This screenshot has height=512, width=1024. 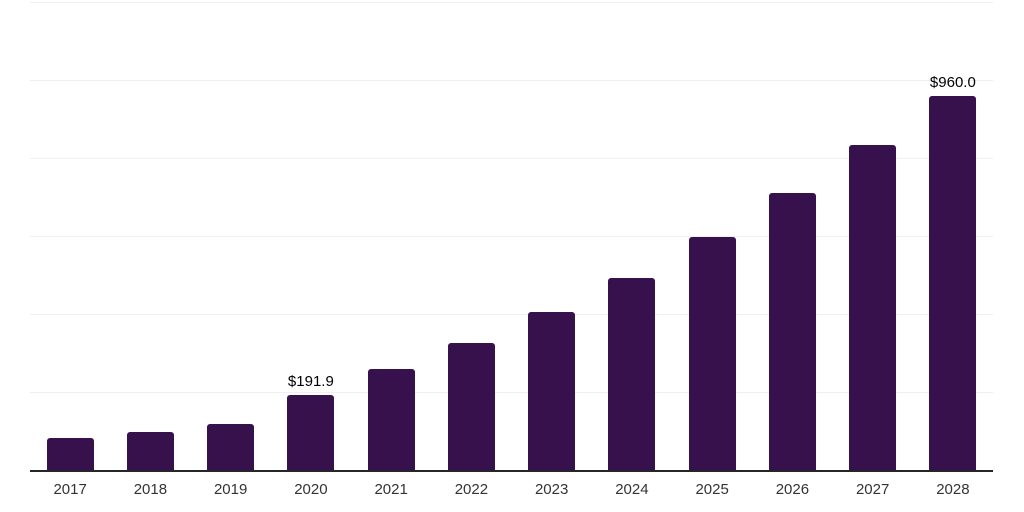 I want to click on bar-2019, so click(x=231, y=447).